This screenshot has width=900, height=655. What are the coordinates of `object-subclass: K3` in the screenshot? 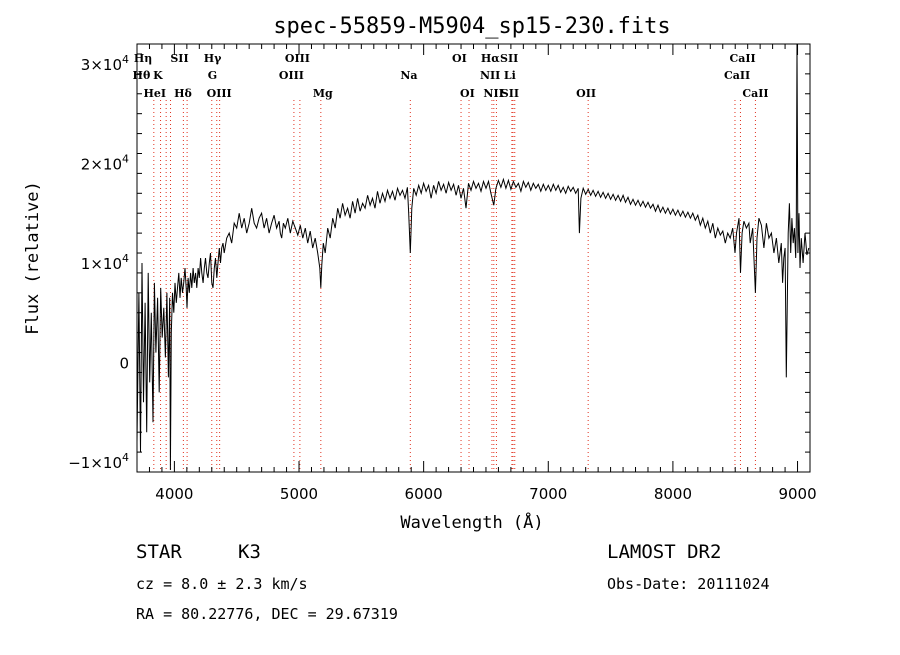 It's located at (249, 552).